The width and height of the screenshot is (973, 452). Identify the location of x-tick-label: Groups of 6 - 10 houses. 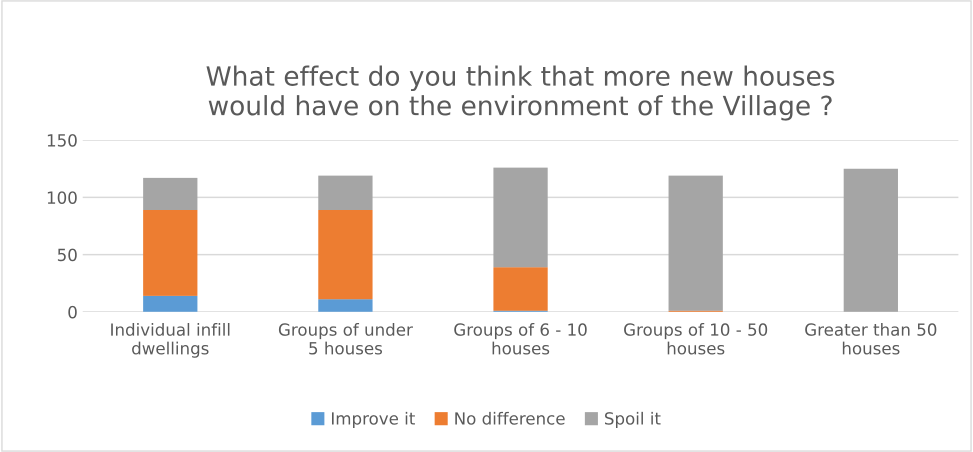
(520, 338).